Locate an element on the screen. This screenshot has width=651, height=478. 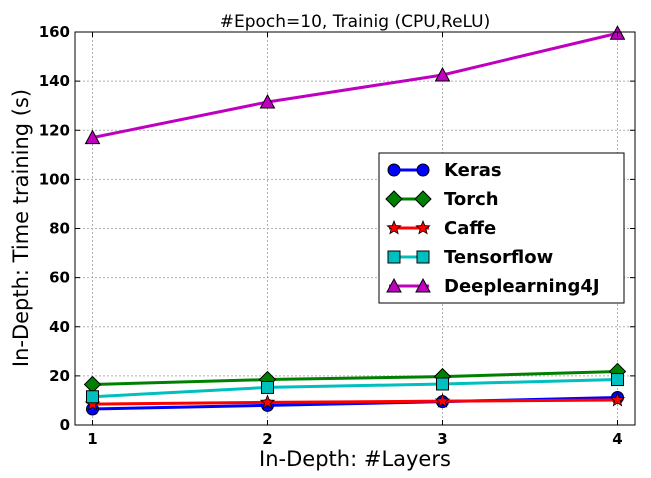
legend-item: Deeplearning4J is located at coordinates (493, 286).